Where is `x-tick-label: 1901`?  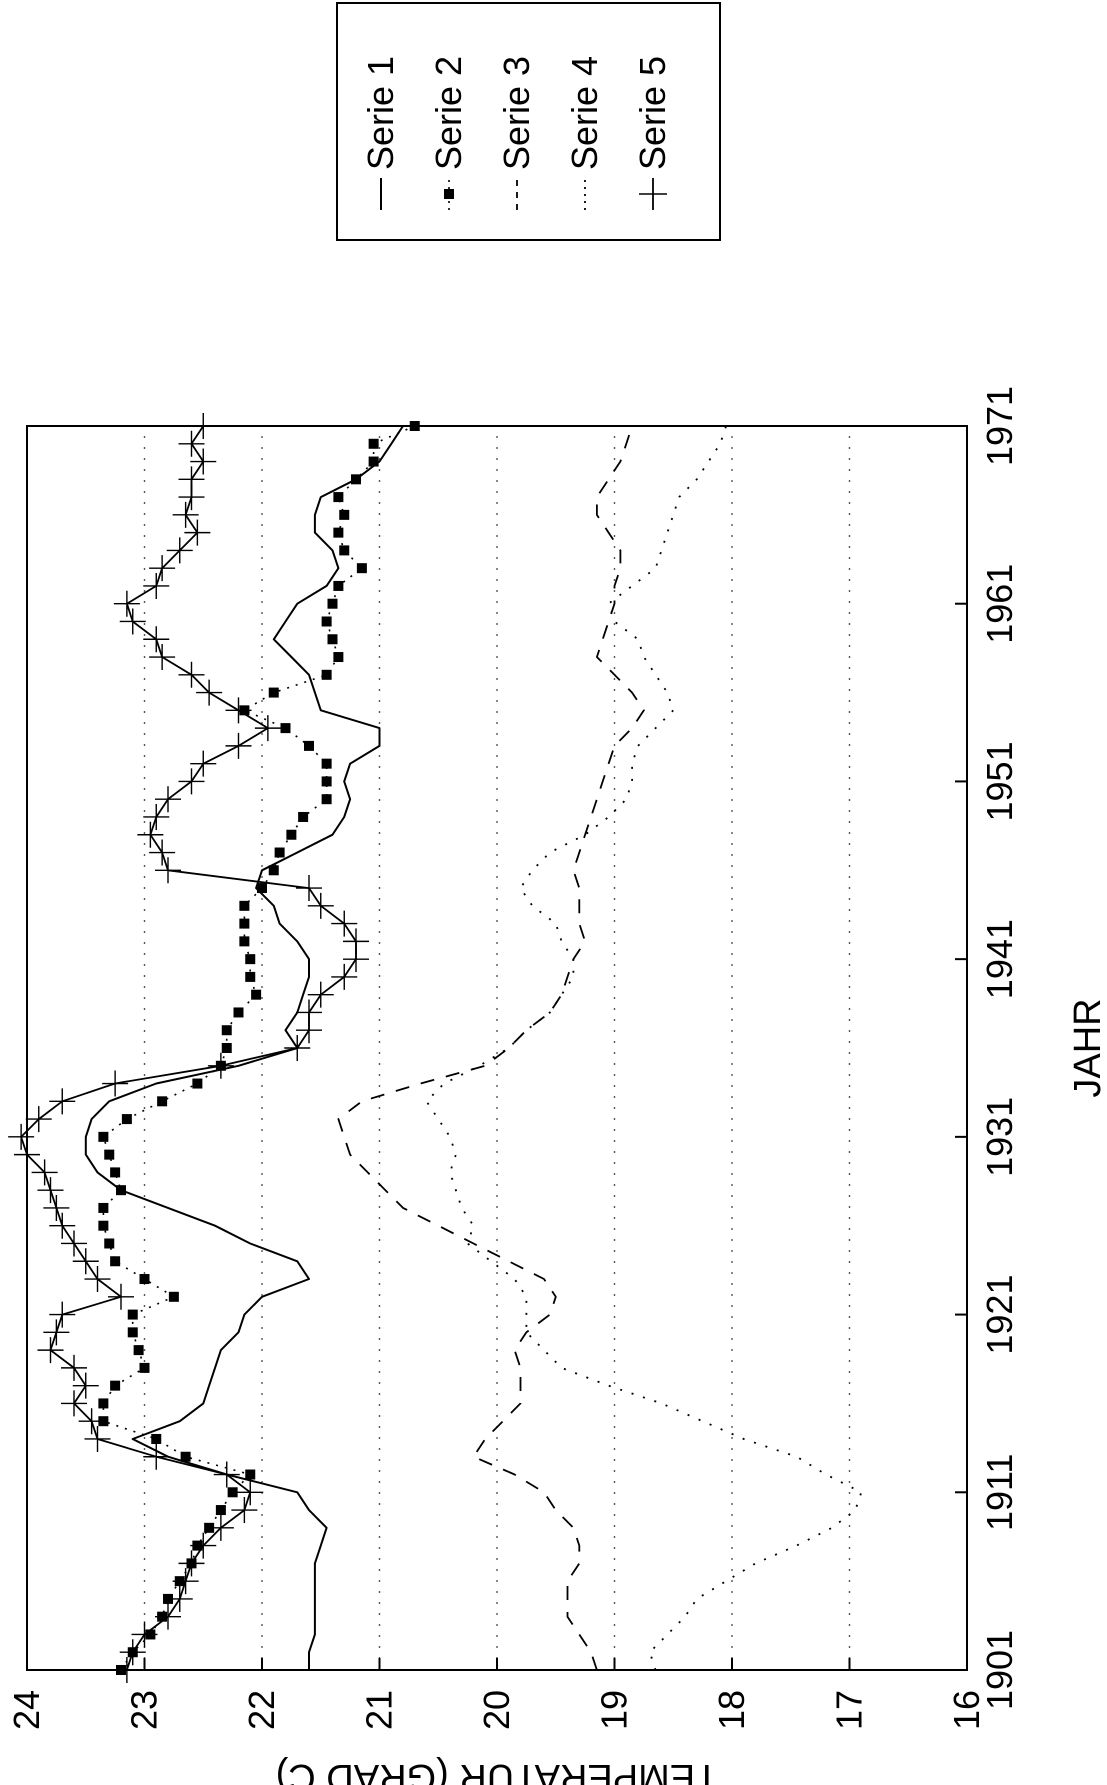 x-tick-label: 1901 is located at coordinates (999, 1670).